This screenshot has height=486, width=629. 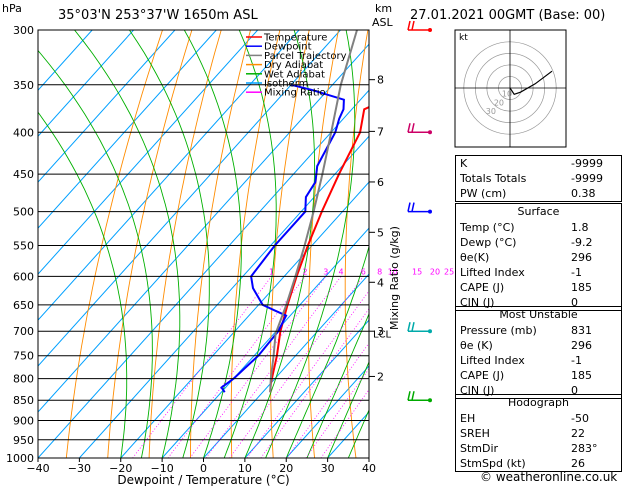 What do you see at coordinates (23, 85) in the screenshot?
I see `pressure-tick-label: 350` at bounding box center [23, 85].